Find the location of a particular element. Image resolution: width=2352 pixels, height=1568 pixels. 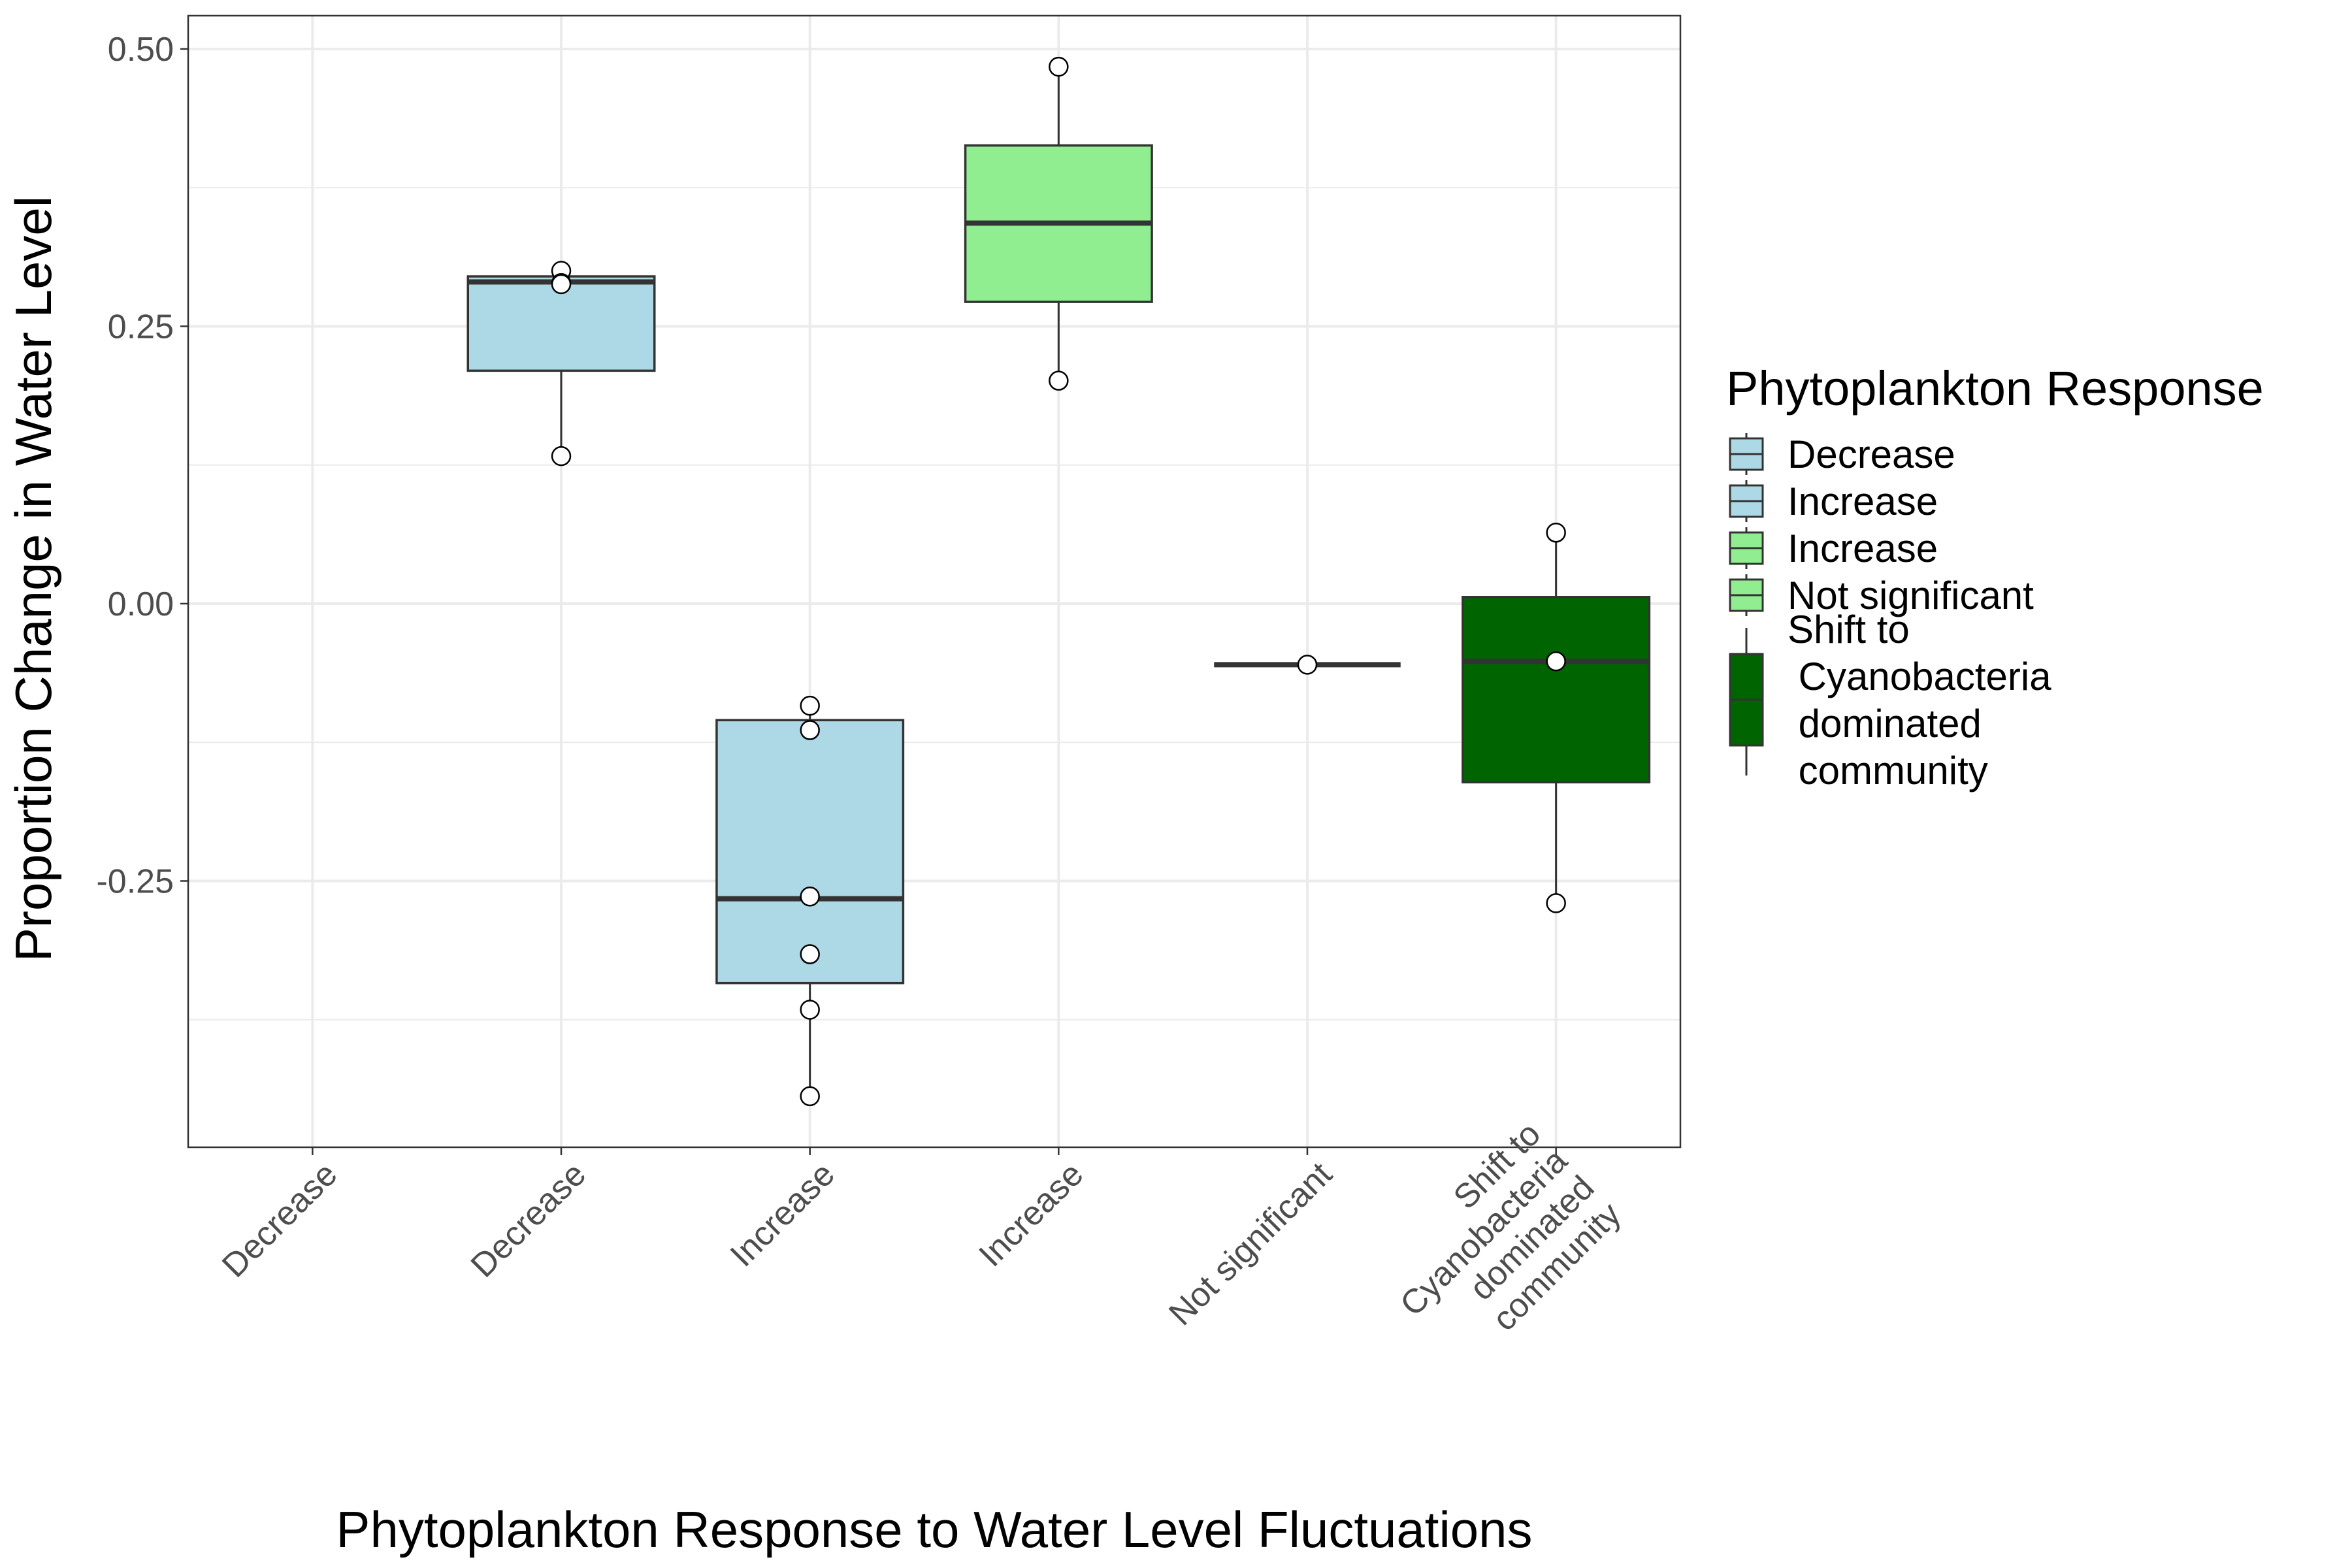

legend-entry: Not significant is located at coordinates (1881, 595).